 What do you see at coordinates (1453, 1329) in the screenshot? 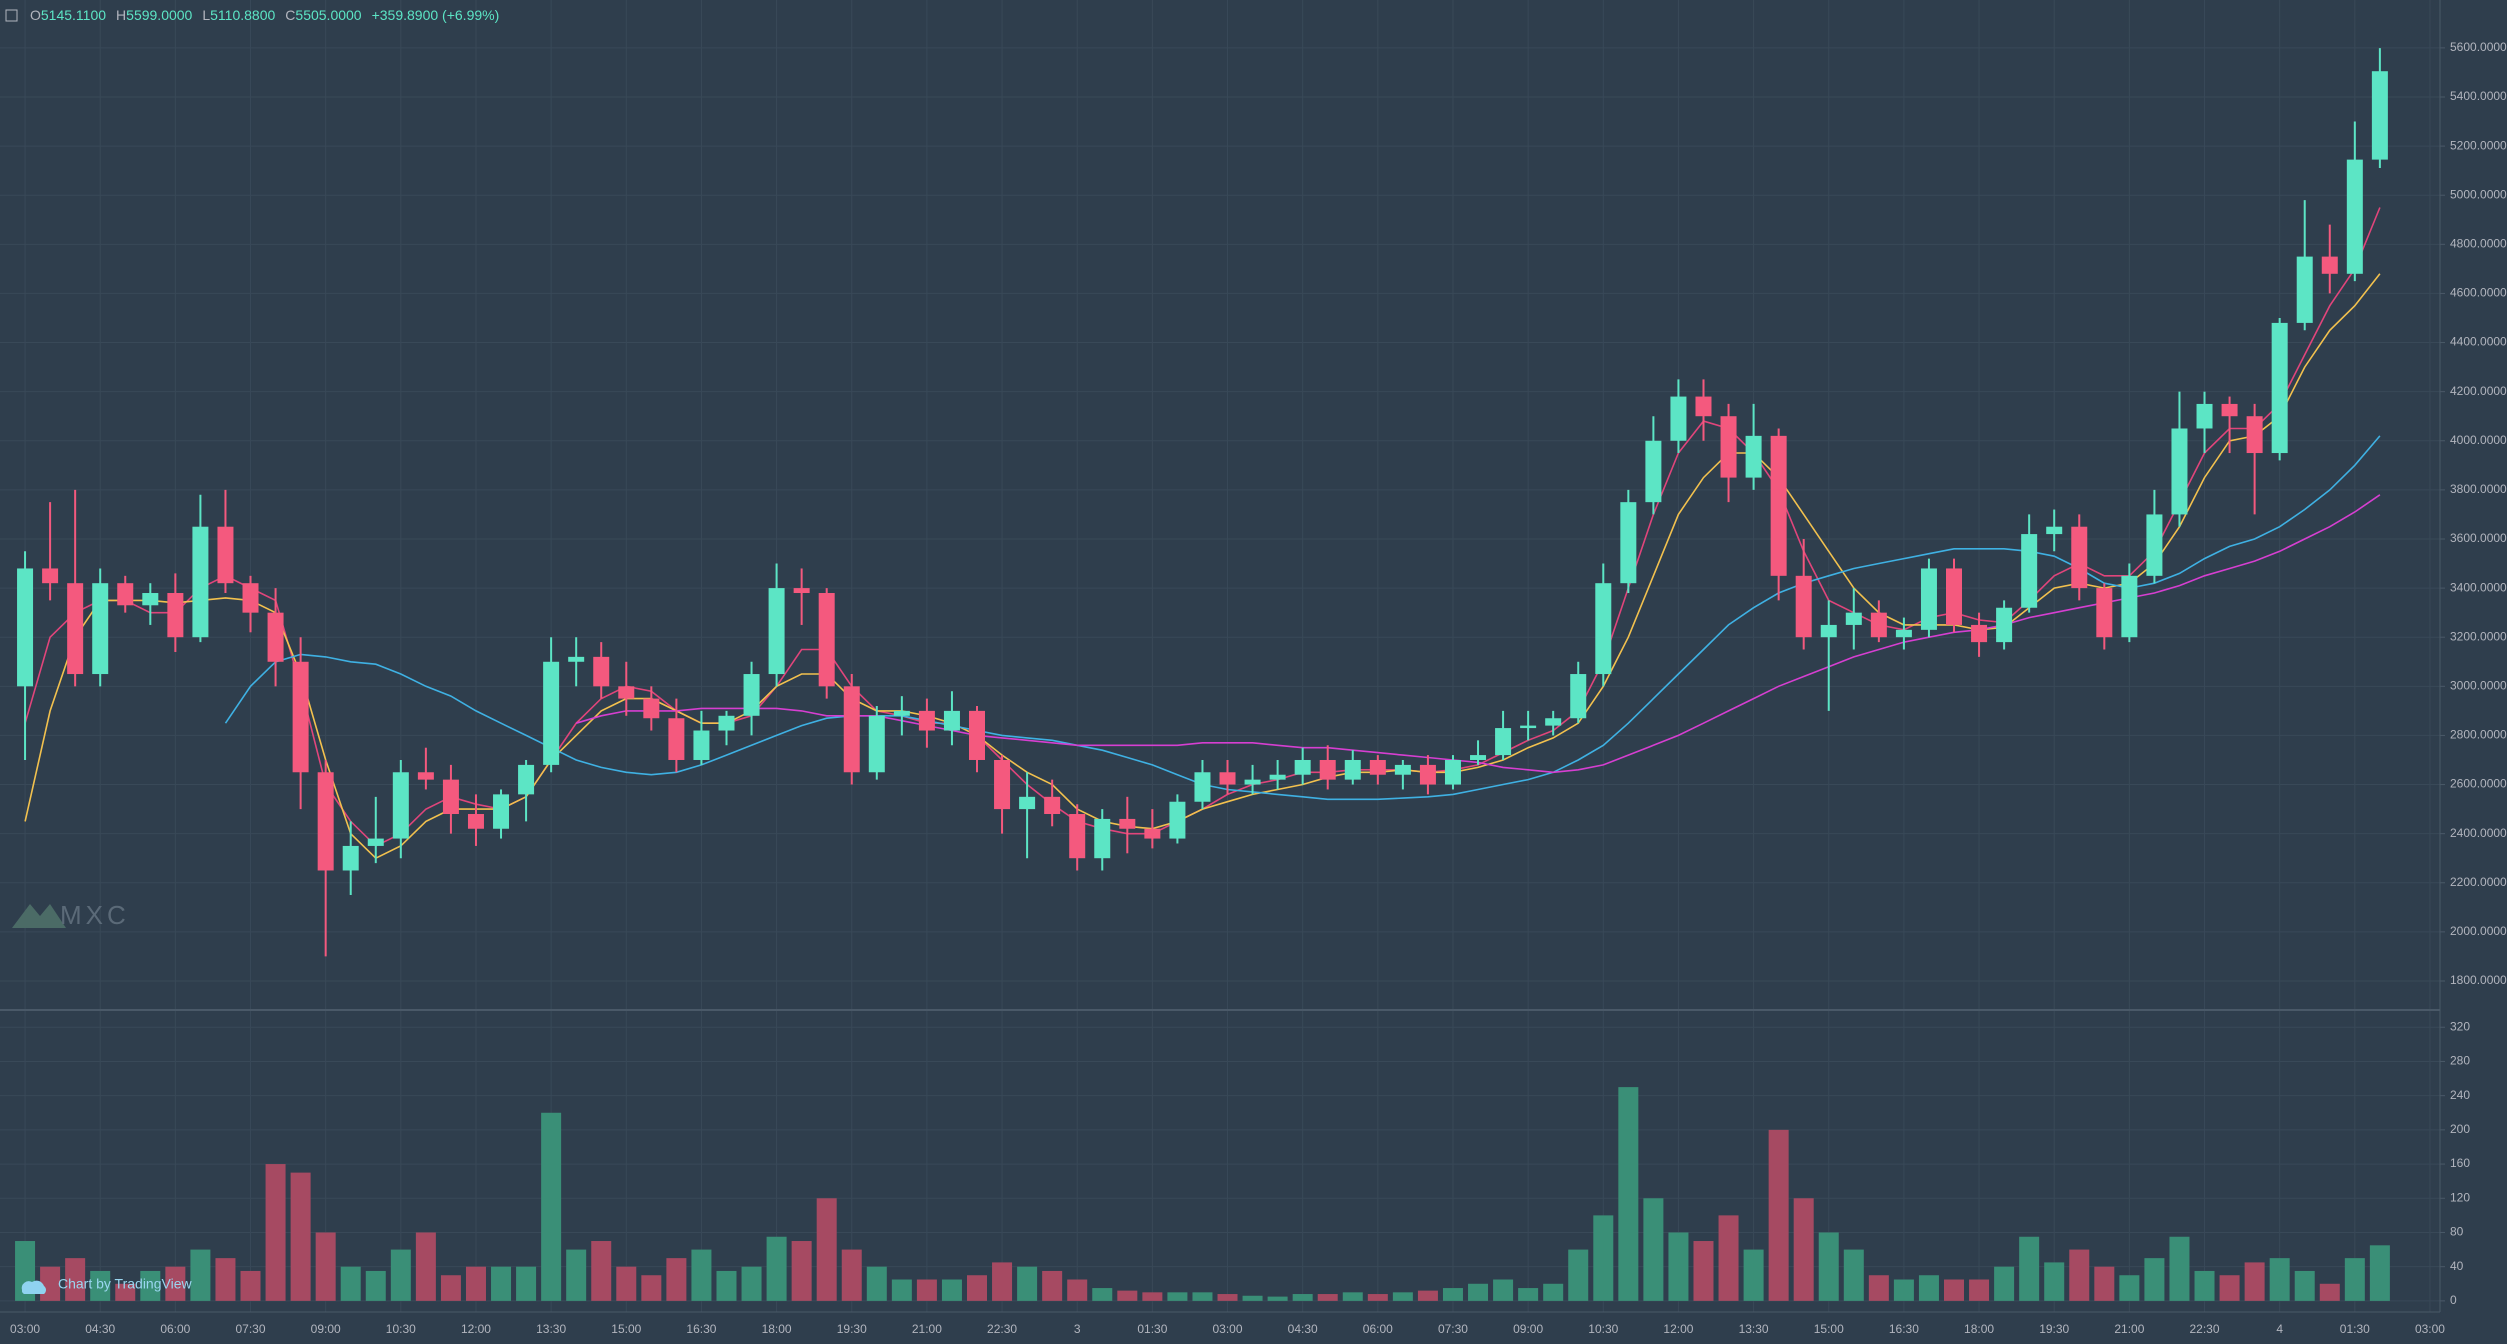
I see `x-tick-label: 07:30` at bounding box center [1453, 1329].